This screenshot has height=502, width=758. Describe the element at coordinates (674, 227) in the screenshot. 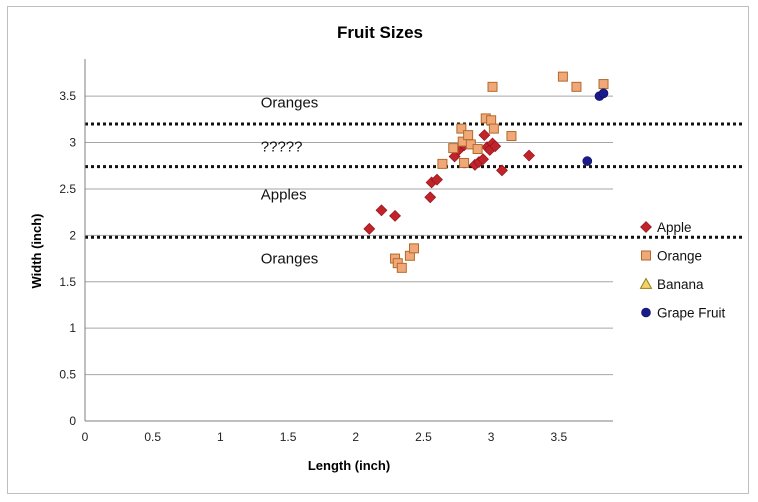

I see `legend-label-apple: Apple` at that location.